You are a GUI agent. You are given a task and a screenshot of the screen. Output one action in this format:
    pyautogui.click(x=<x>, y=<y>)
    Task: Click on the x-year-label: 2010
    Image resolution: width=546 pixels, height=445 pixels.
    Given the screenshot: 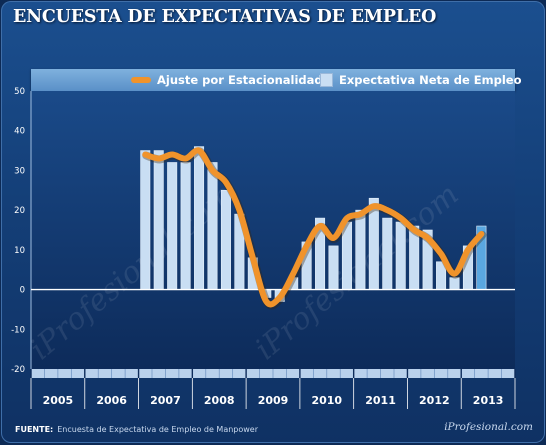 What is the action you would take?
    pyautogui.click(x=326, y=400)
    